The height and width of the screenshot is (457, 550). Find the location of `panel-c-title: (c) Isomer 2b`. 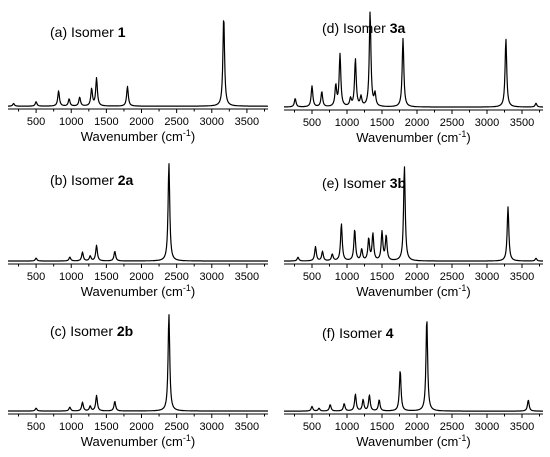

panel-c-title: (c) Isomer 2b is located at coordinates (91, 331).